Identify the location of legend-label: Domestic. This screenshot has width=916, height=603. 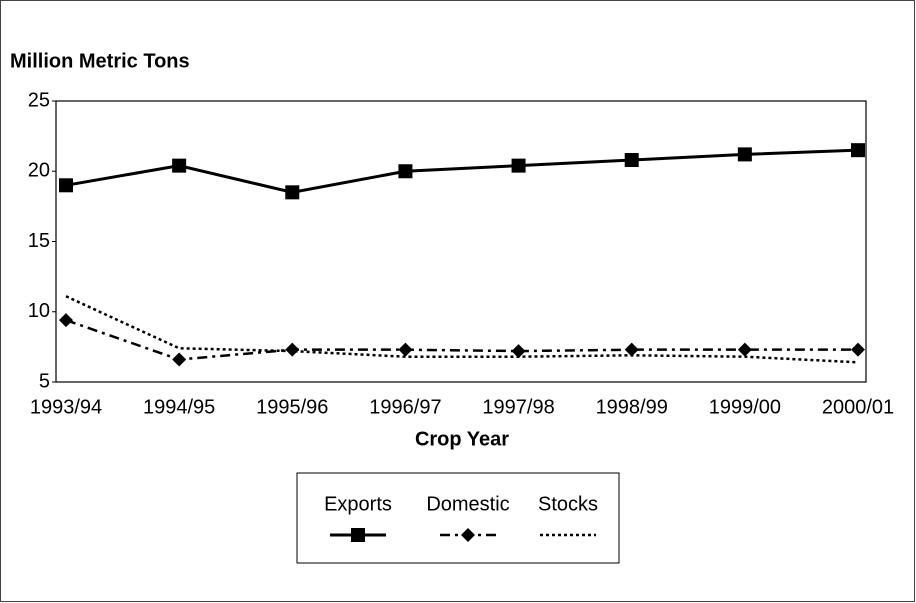
(467, 504).